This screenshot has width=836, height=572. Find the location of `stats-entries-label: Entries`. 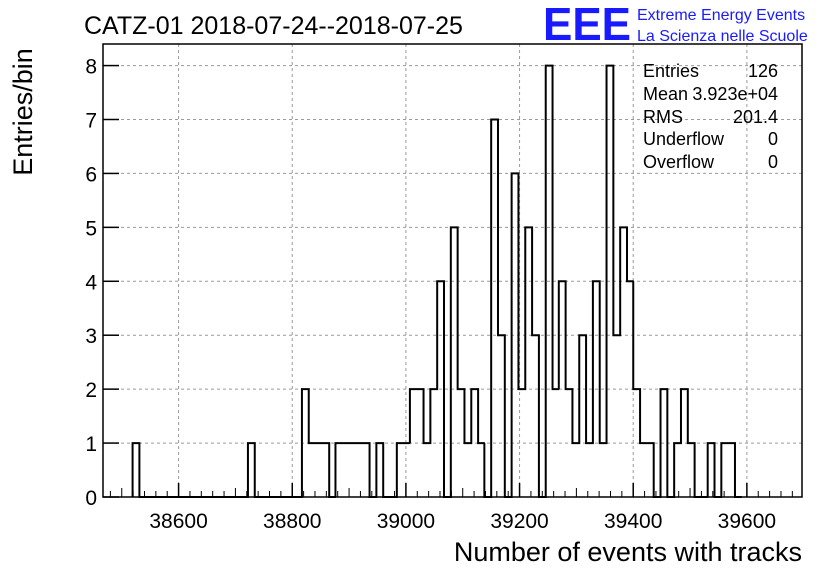

stats-entries-label: Entries is located at coordinates (671, 71).